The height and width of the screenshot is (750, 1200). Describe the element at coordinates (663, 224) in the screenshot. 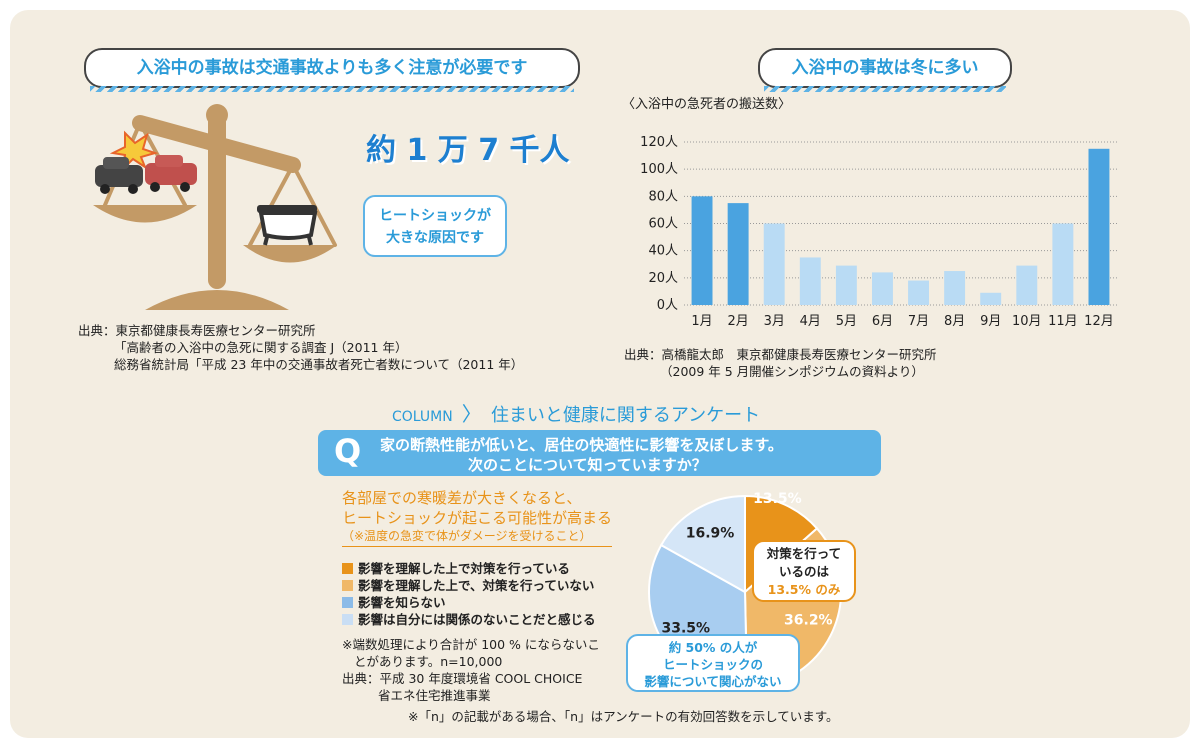

I see `y-tick-label: 60人` at that location.